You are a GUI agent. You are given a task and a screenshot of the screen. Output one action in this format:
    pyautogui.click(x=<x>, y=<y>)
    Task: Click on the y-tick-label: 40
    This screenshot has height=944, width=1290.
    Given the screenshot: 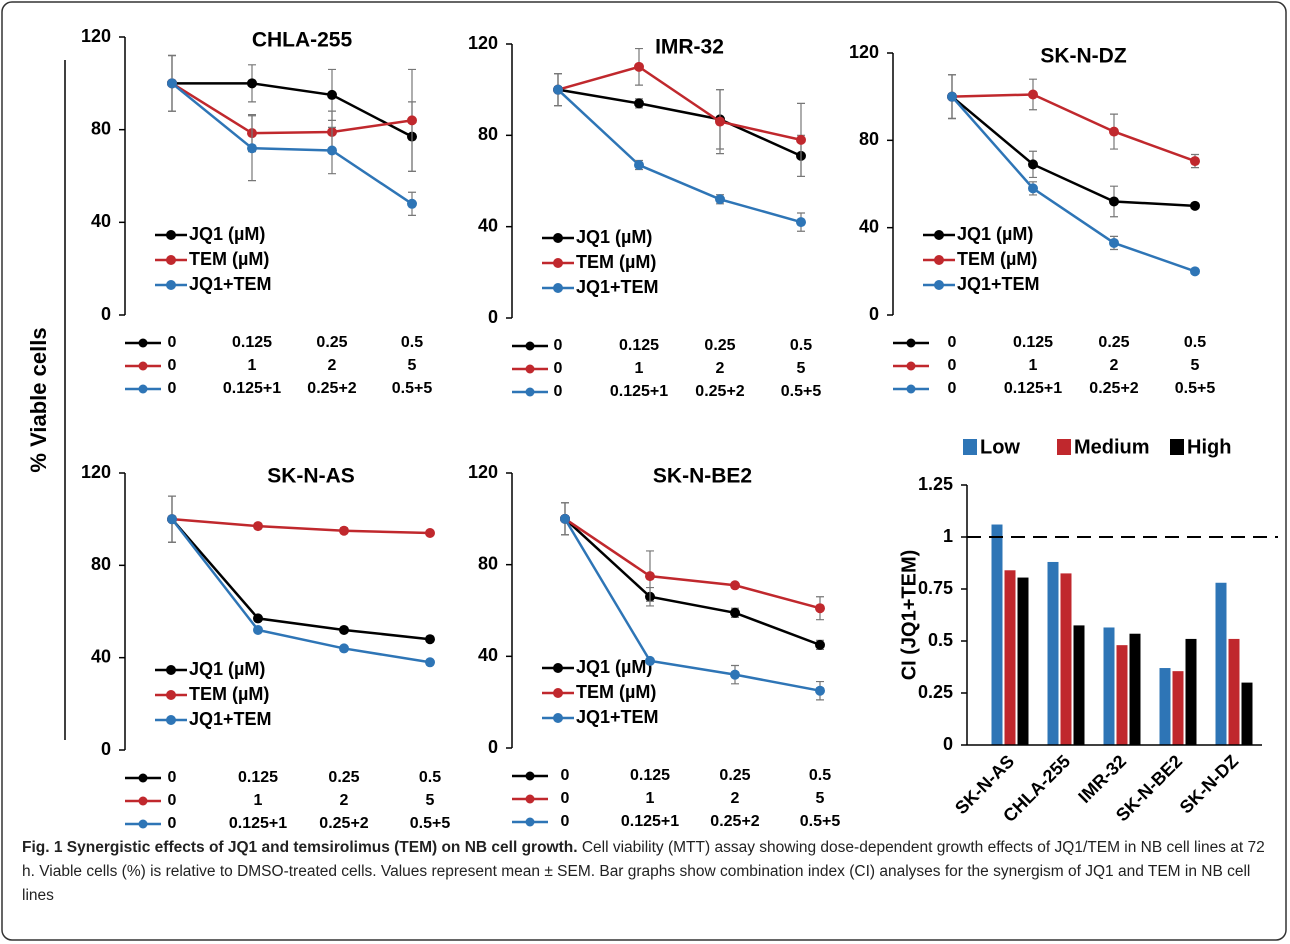 What is the action you would take?
    pyautogui.click(x=101, y=656)
    